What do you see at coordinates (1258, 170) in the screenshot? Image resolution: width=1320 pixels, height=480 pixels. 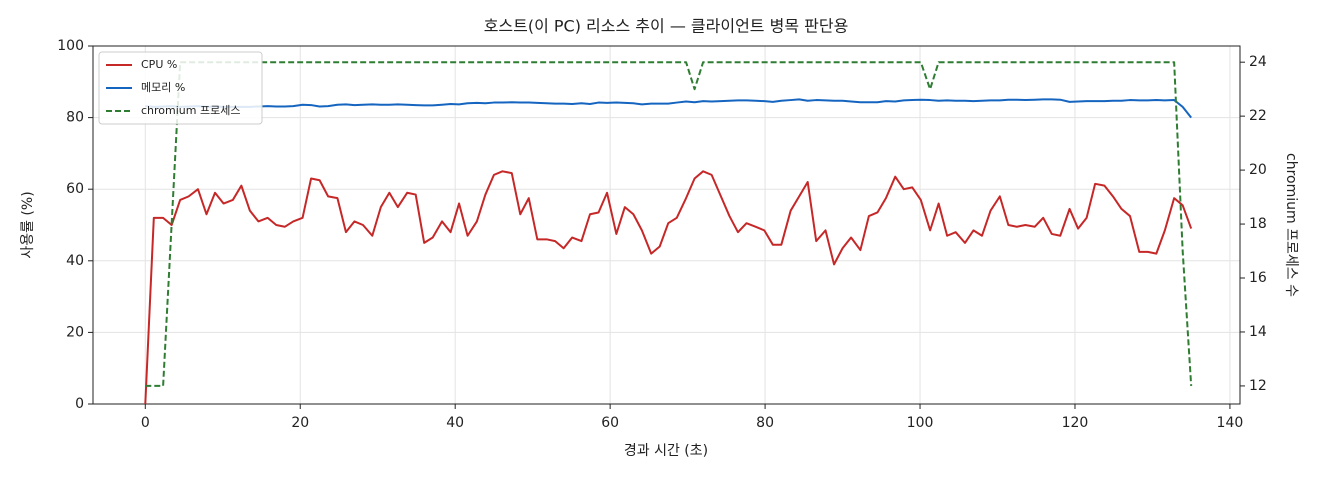 I see `y2-tick-label: 20` at bounding box center [1258, 170].